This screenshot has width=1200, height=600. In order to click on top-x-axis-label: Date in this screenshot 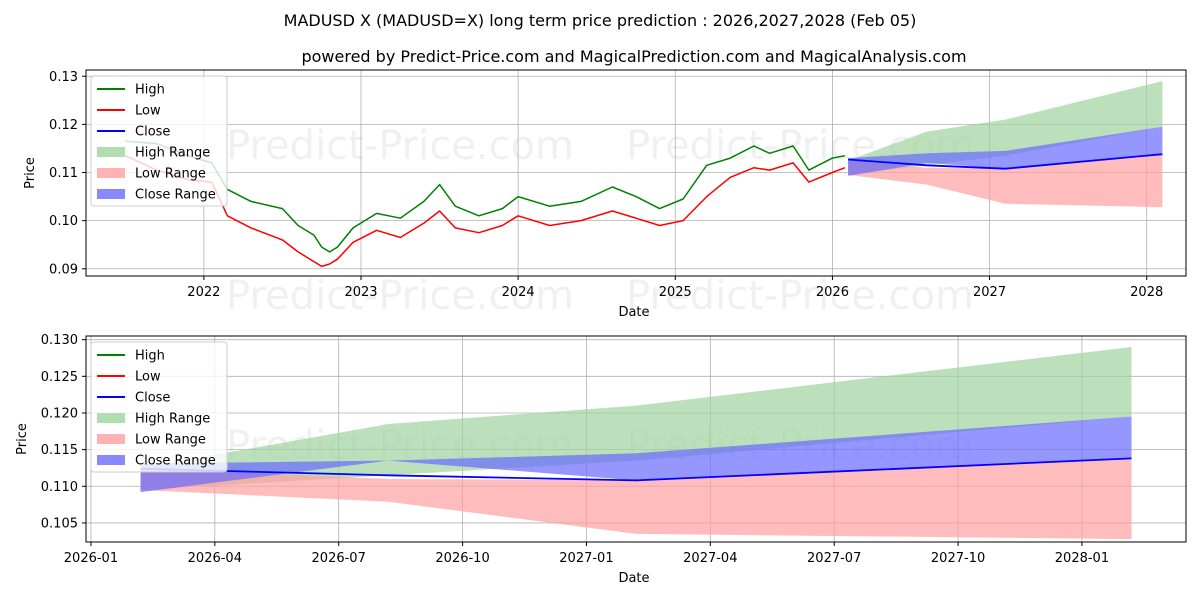, I will do `click(633, 312)`.